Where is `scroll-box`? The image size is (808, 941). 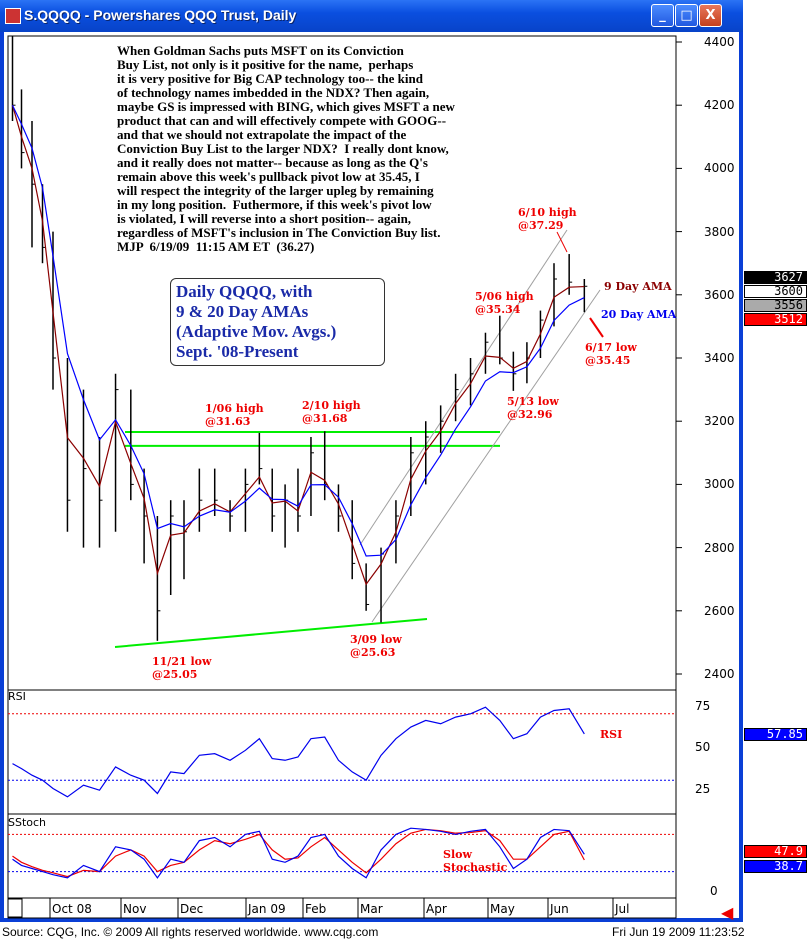
scroll-box is located at coordinates (15, 908).